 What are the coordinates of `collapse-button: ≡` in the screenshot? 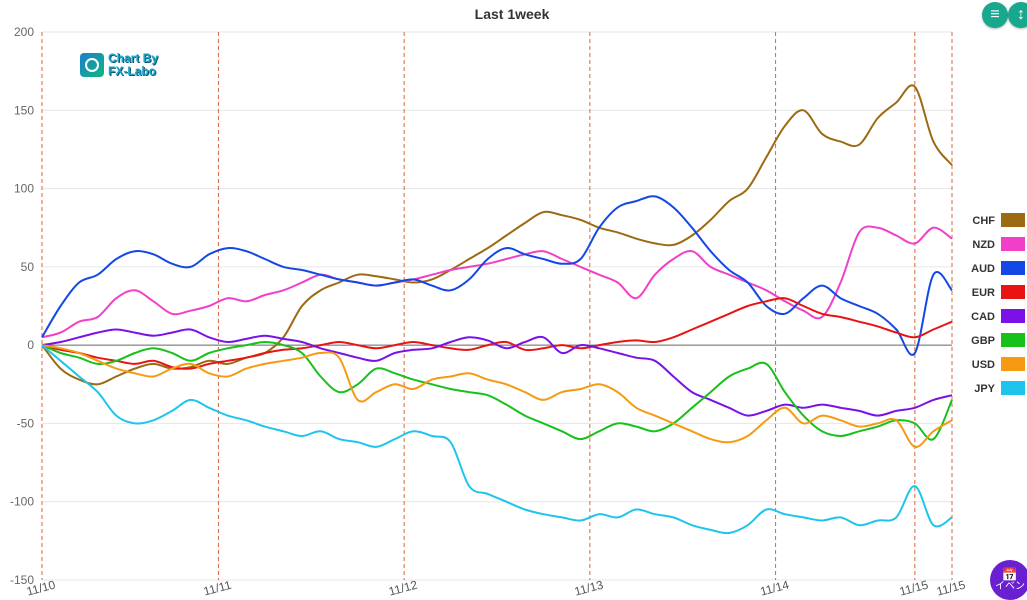 It's located at (995, 15).